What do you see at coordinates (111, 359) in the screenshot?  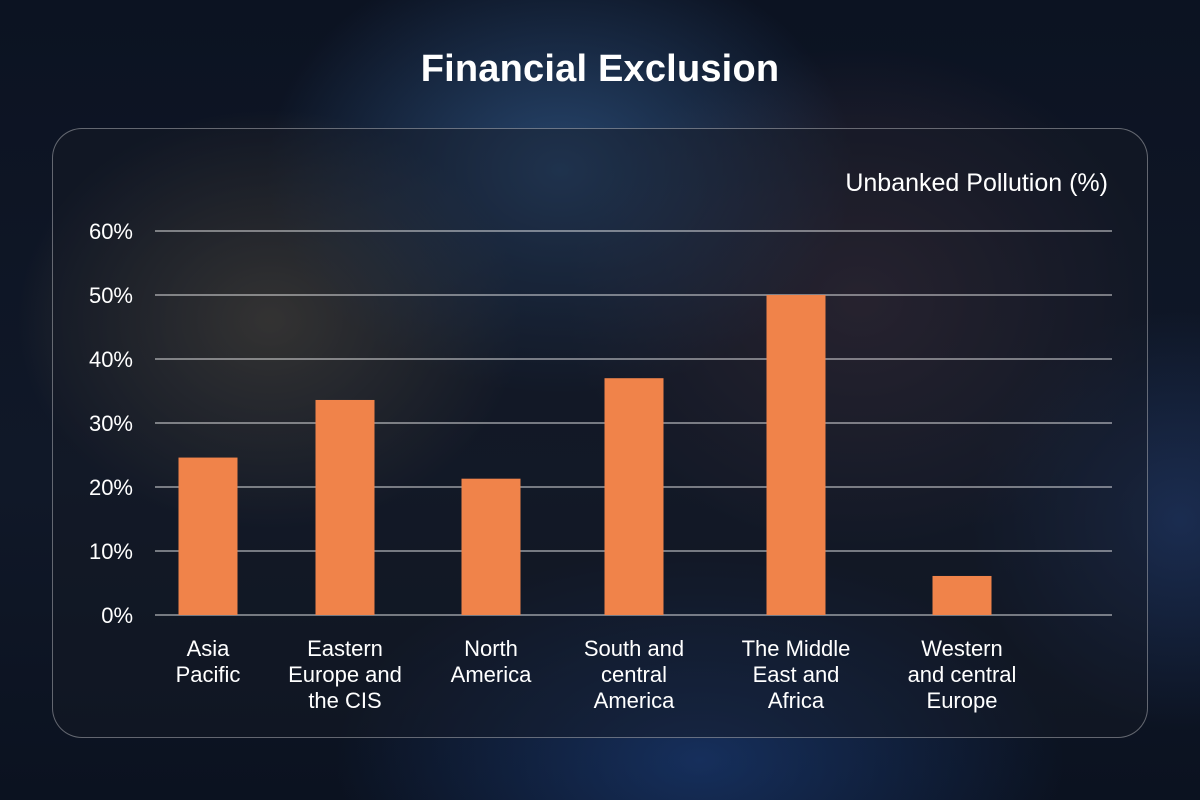 I see `y-tick-label: 40%` at bounding box center [111, 359].